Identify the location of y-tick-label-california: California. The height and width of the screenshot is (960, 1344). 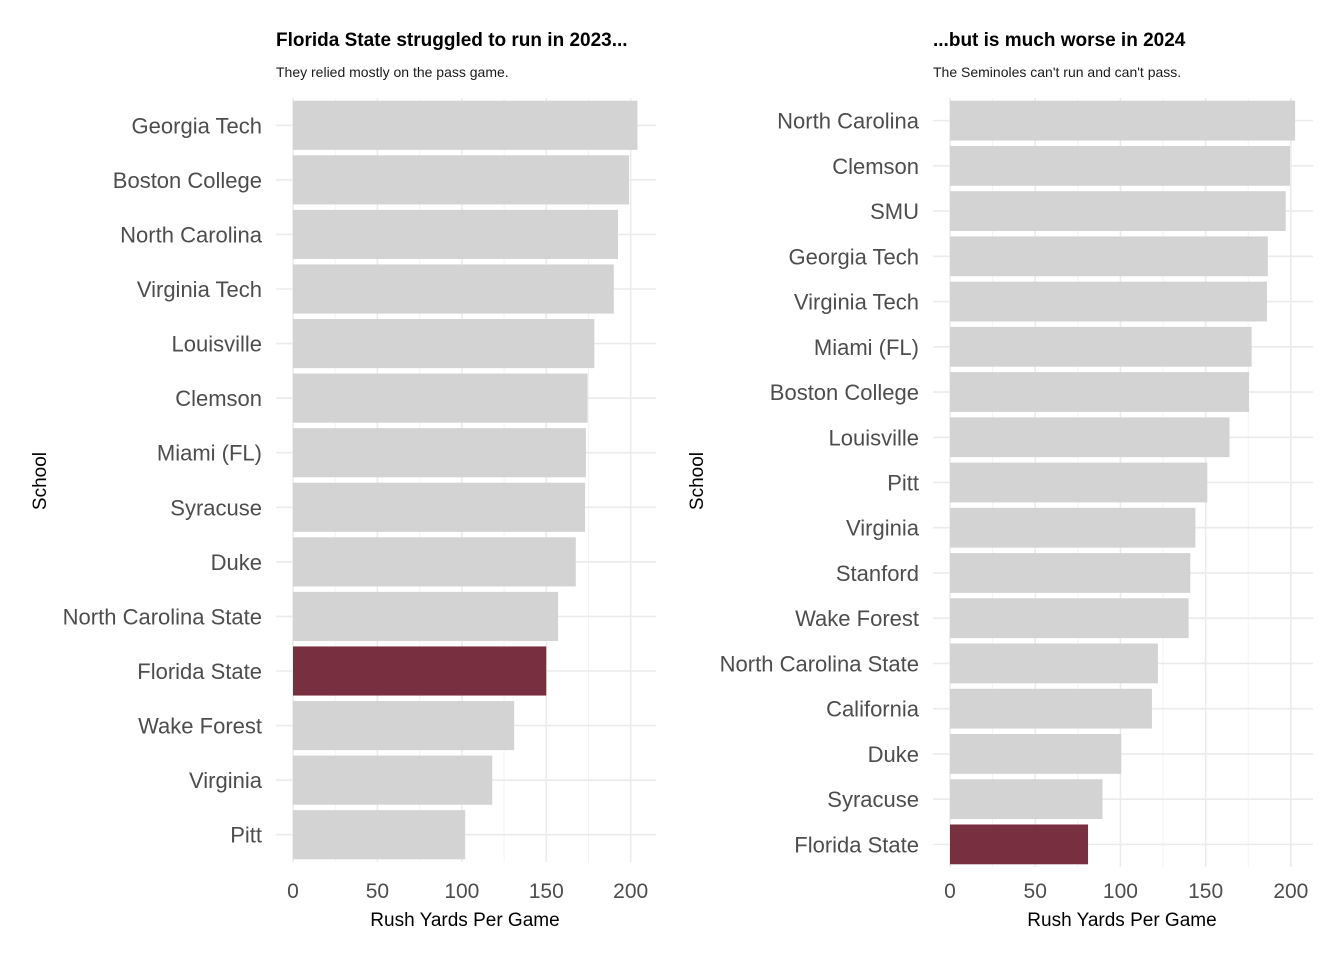
(873, 709).